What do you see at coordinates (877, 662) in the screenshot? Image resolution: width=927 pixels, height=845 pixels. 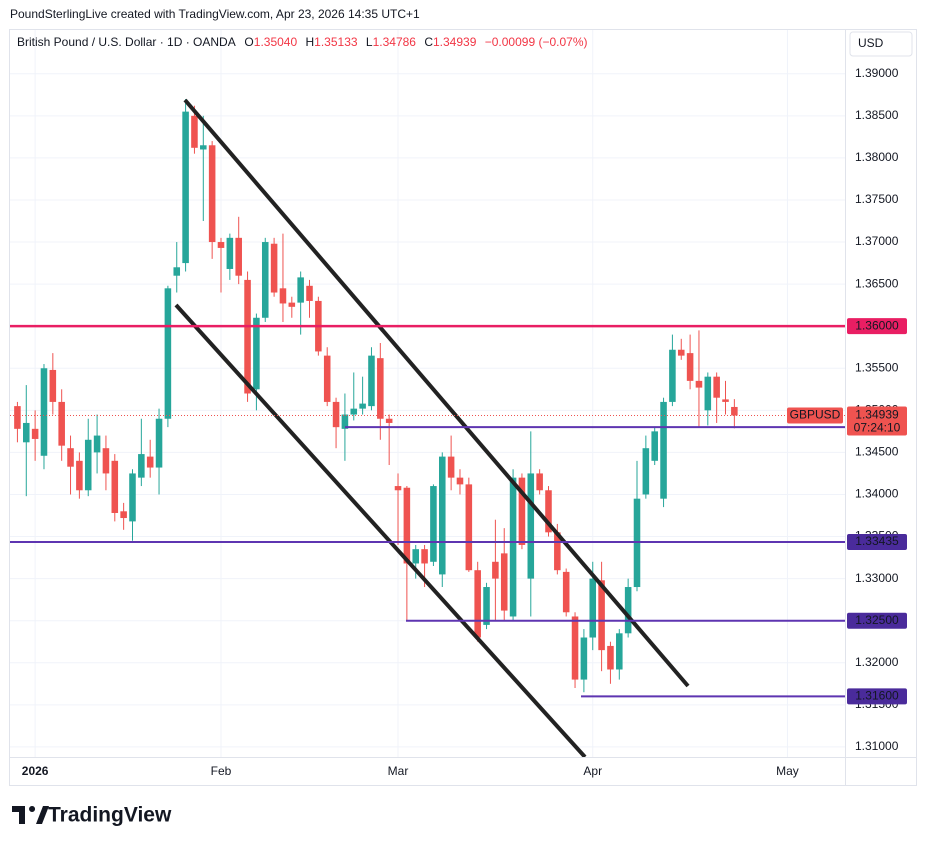 I see `y-tick-label: 1.32000` at bounding box center [877, 662].